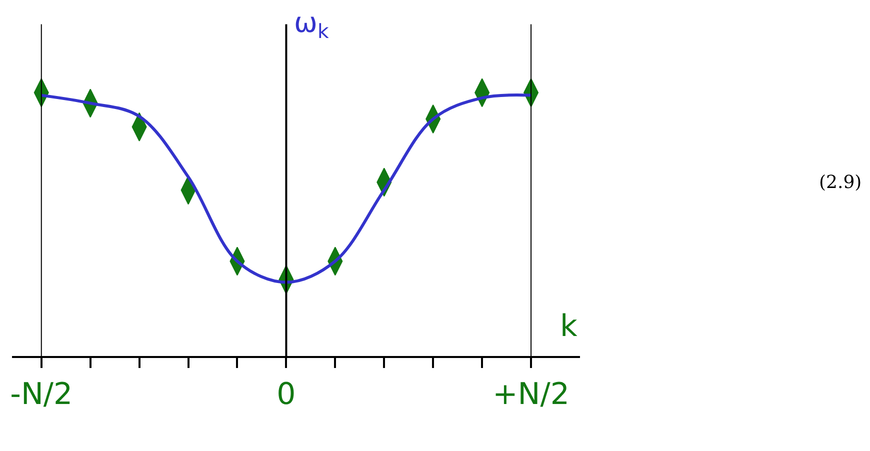 This screenshot has width=870, height=451. Describe the element at coordinates (840, 182) in the screenshot. I see `text: (2.9)` at that location.